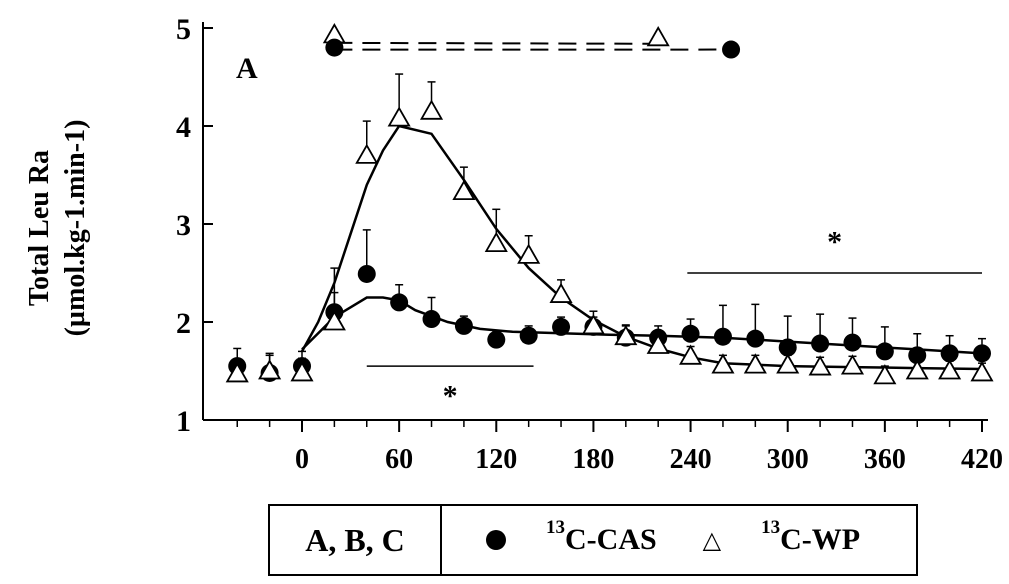 This screenshot has width=1009, height=584. I want to click on x-tick-label: 0, so click(302, 459).